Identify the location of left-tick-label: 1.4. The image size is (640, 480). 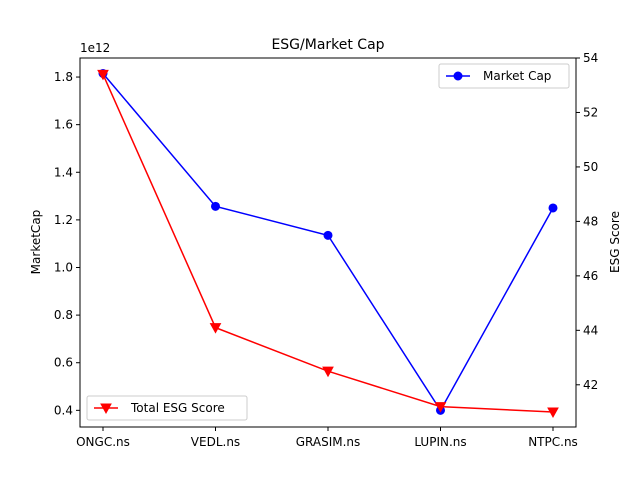
(63, 172).